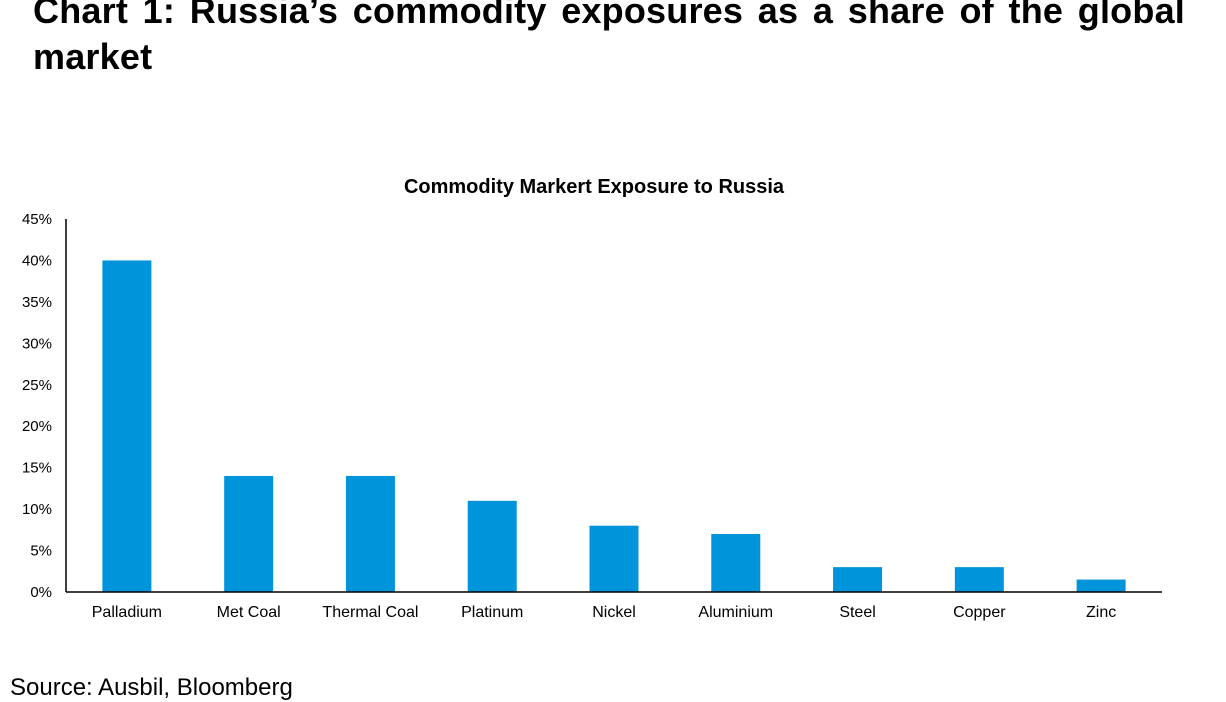  What do you see at coordinates (37, 343) in the screenshot?
I see `y-tick-label: 30%` at bounding box center [37, 343].